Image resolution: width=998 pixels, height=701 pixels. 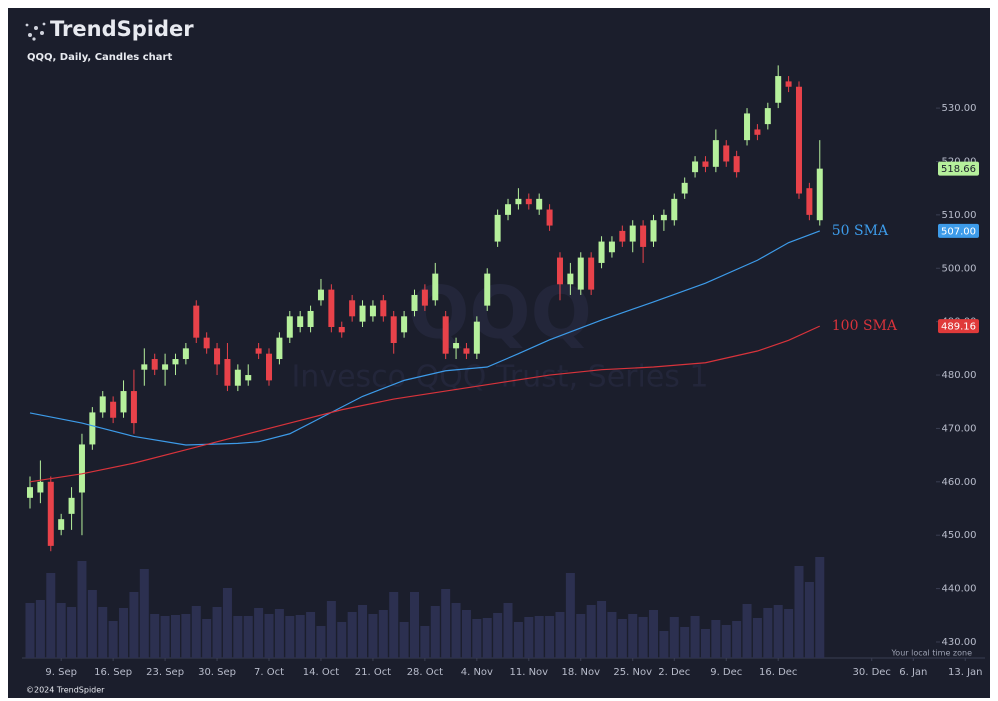 I want to click on x-tick-label: 11. Nov, so click(x=528, y=672).